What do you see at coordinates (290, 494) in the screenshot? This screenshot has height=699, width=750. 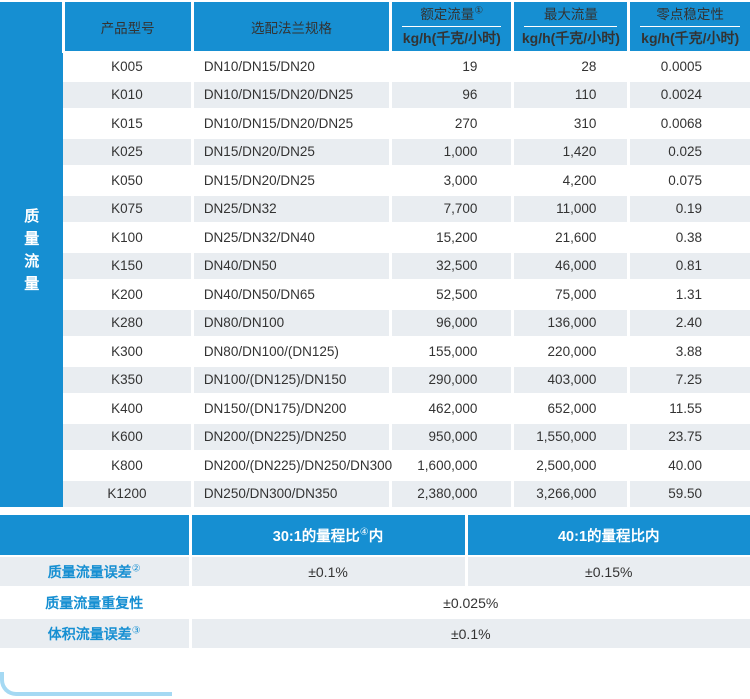 I see `flange-cell: DN250/DN300/DN350` at bounding box center [290, 494].